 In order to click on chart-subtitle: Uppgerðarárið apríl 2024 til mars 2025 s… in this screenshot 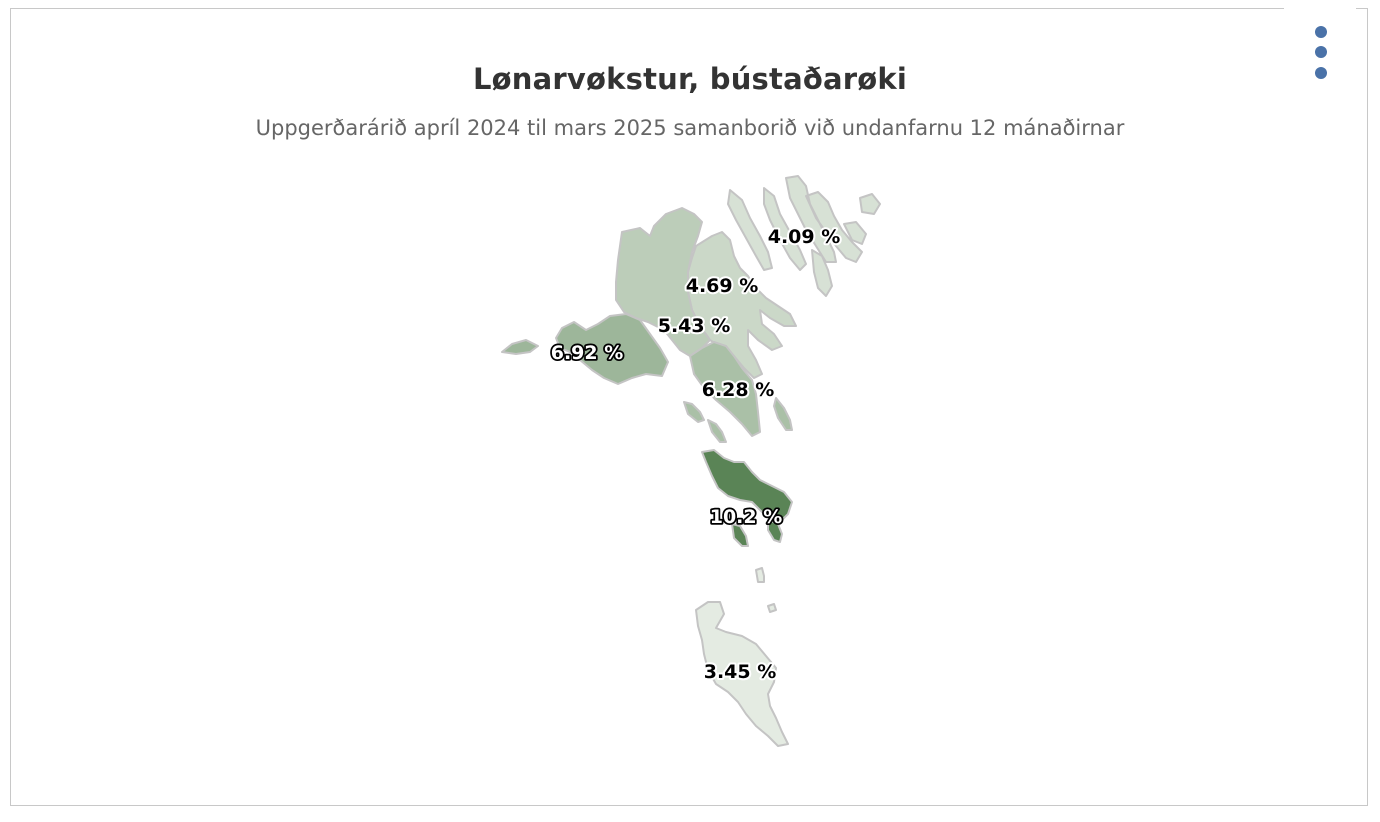, I will do `click(690, 128)`.